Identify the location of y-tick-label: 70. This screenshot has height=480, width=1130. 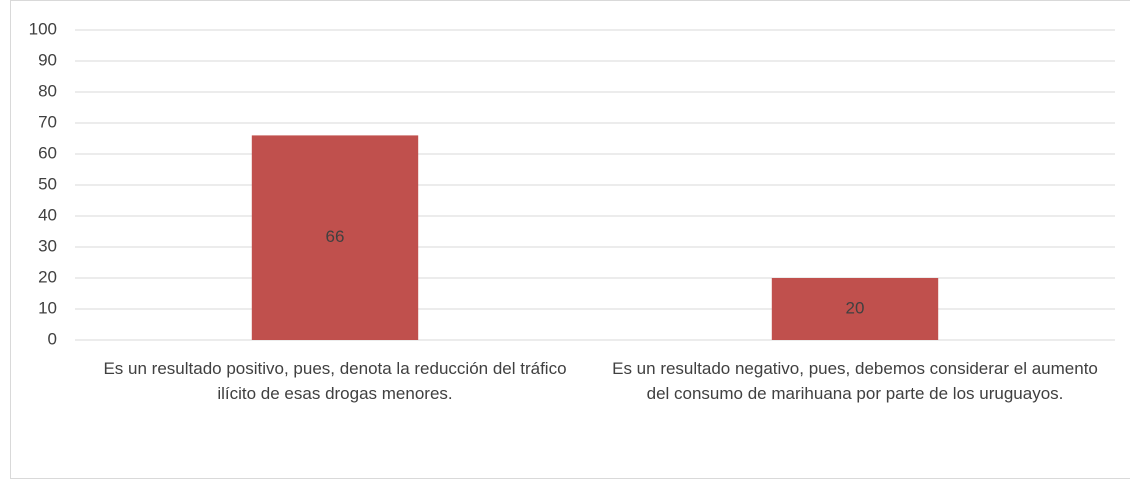
(47, 121).